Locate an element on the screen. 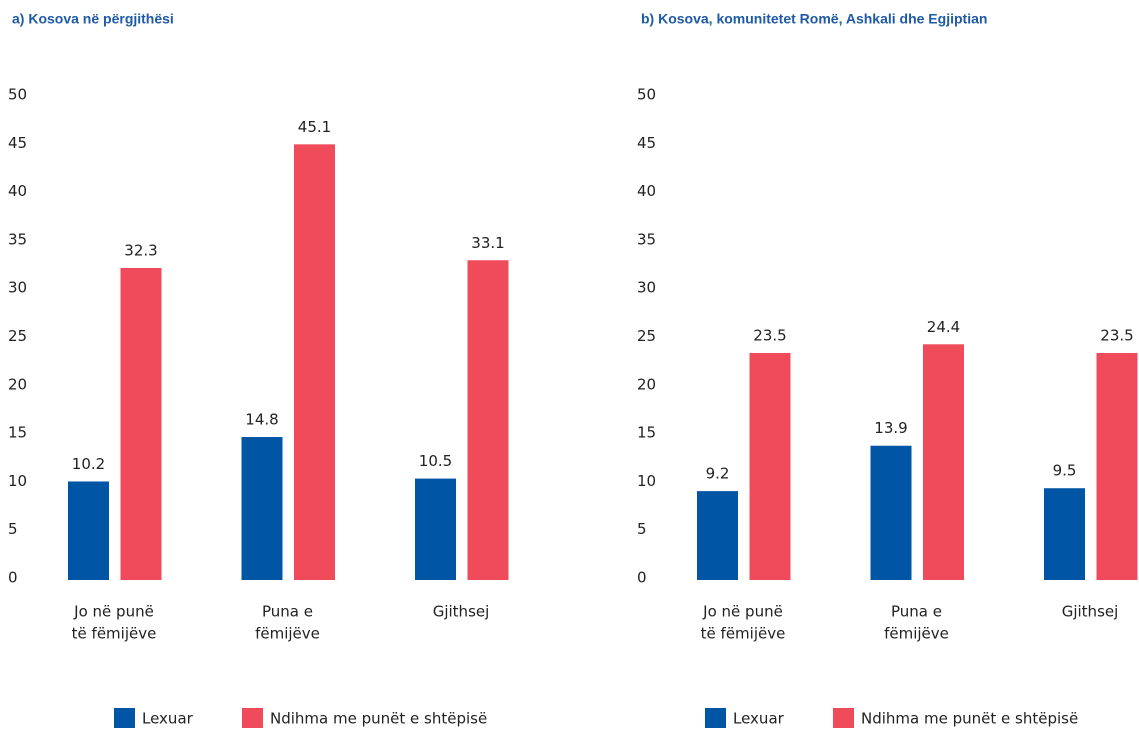 This screenshot has height=729, width=1139. value-label: 32.3 is located at coordinates (140, 250).